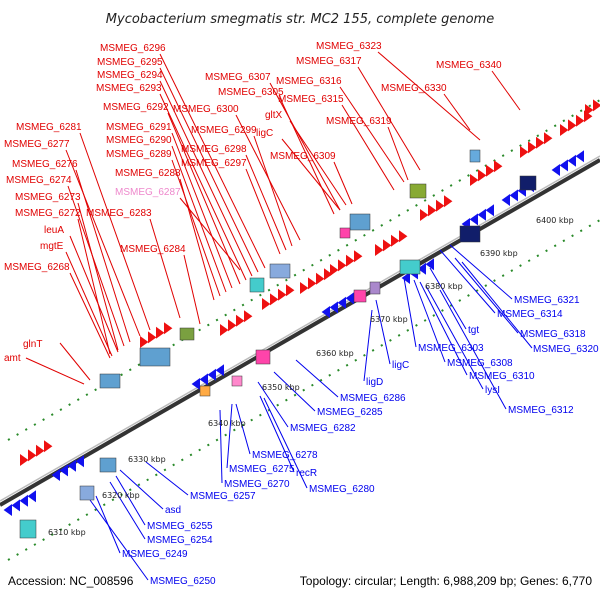  What do you see at coordinates (37, 267) in the screenshot?
I see `gene-label: MSMEG_6268` at bounding box center [37, 267].